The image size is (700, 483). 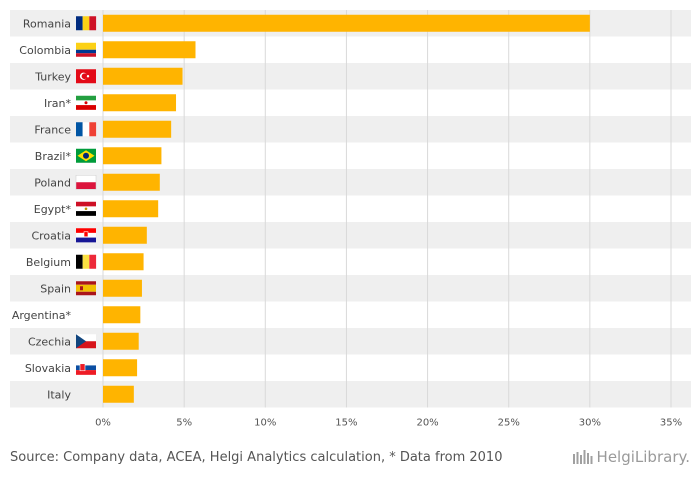 I want to click on helgi-library-logo: HelgiLibrary., so click(x=631, y=457).